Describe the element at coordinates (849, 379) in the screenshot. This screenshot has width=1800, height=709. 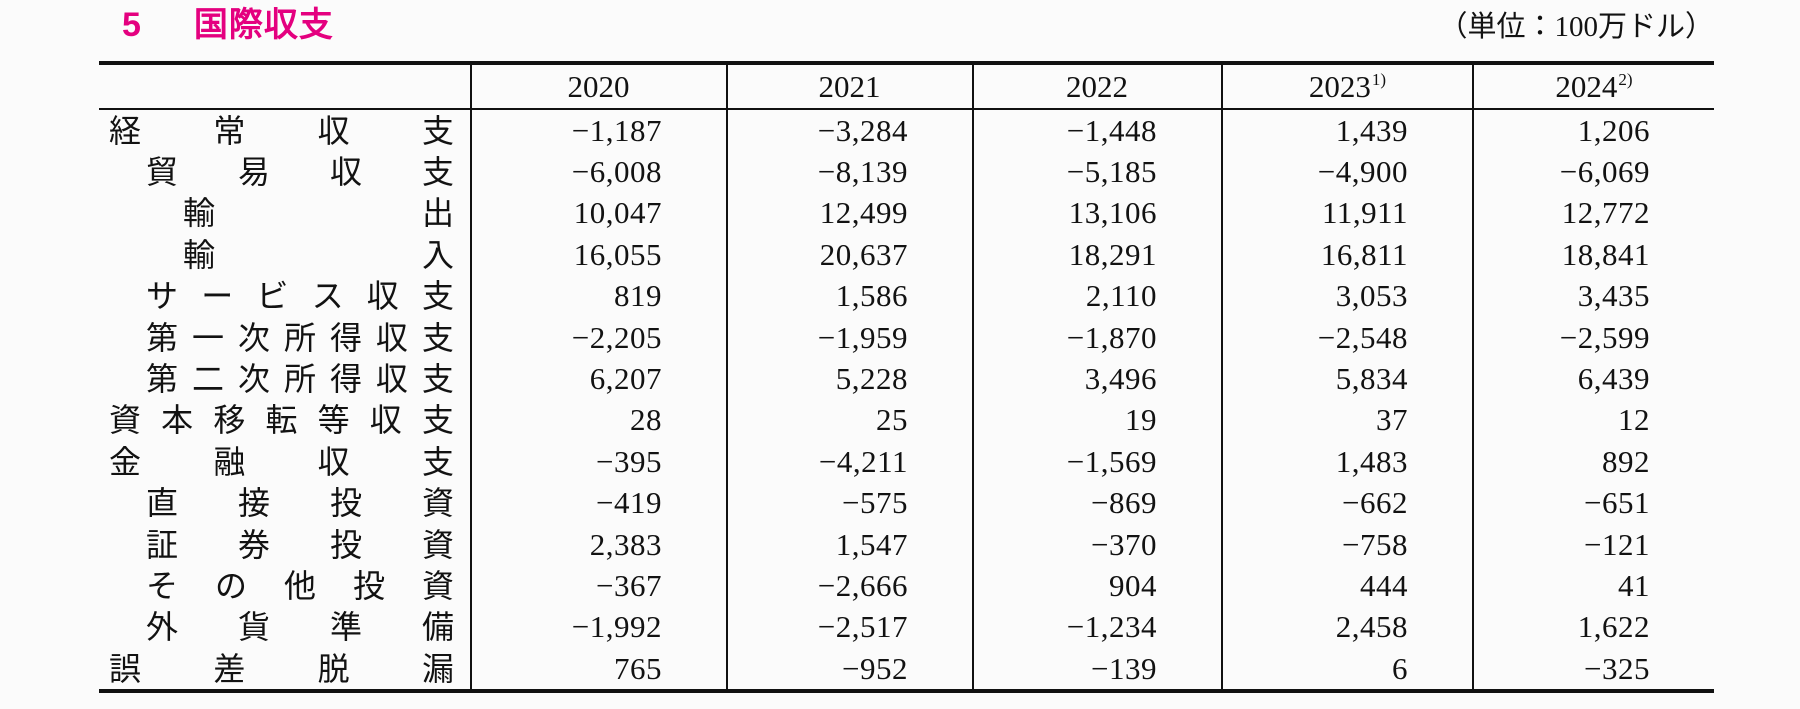
I see `value-cell: 5,228` at that location.